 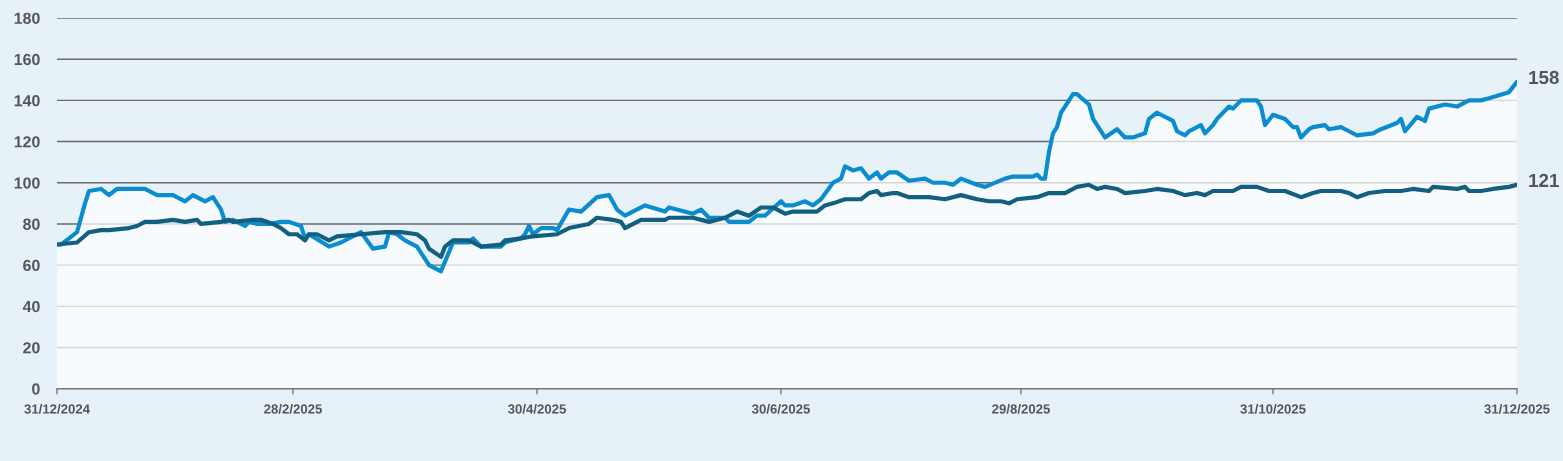 What do you see at coordinates (27, 183) in the screenshot?
I see `y-tick-label: 100` at bounding box center [27, 183].